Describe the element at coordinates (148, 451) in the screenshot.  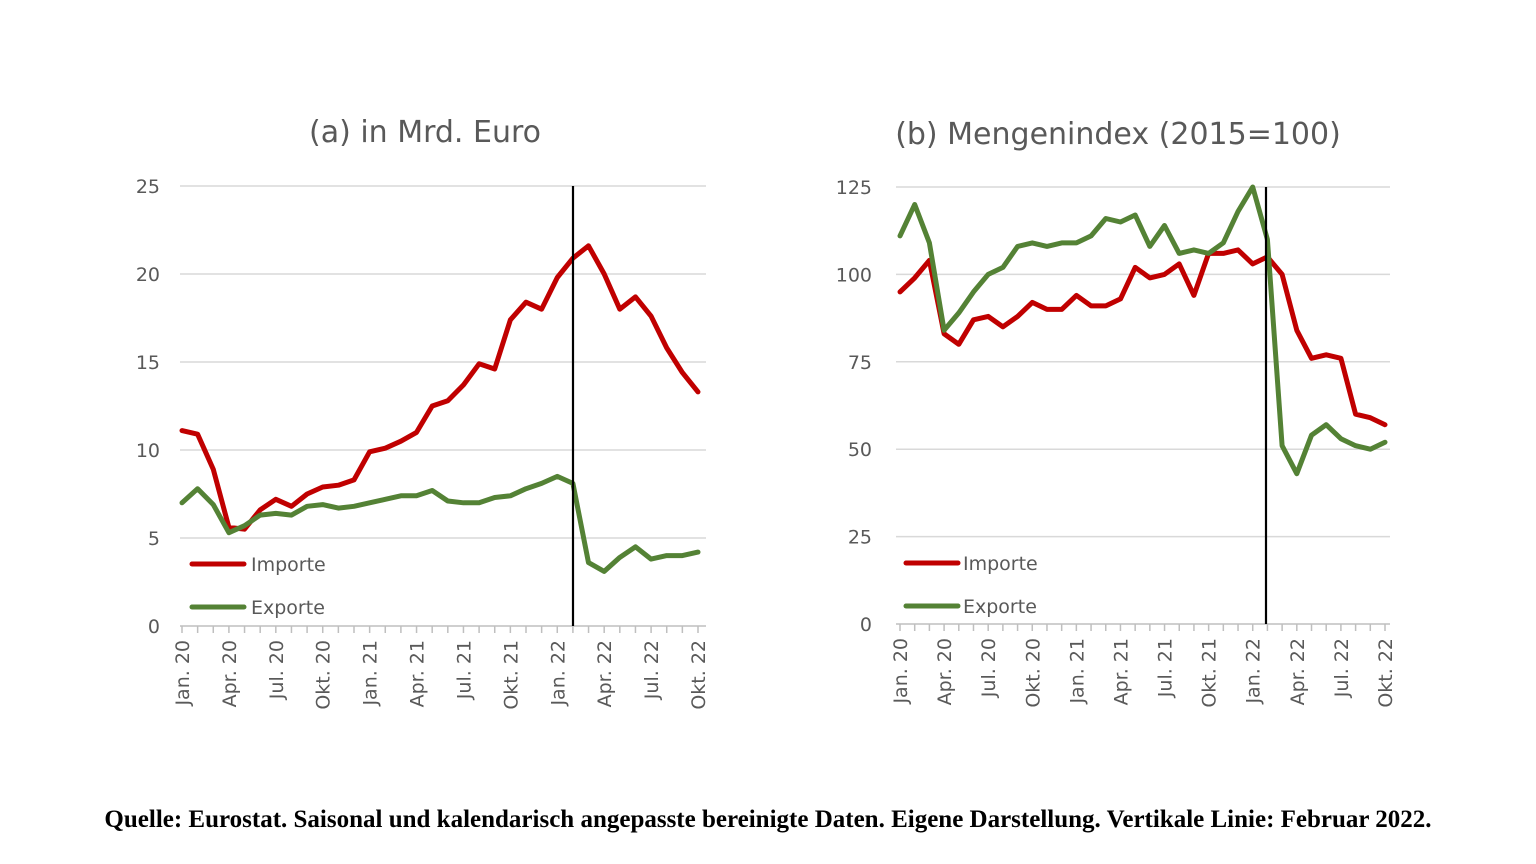
I see `y-tick-label: 10` at that location.